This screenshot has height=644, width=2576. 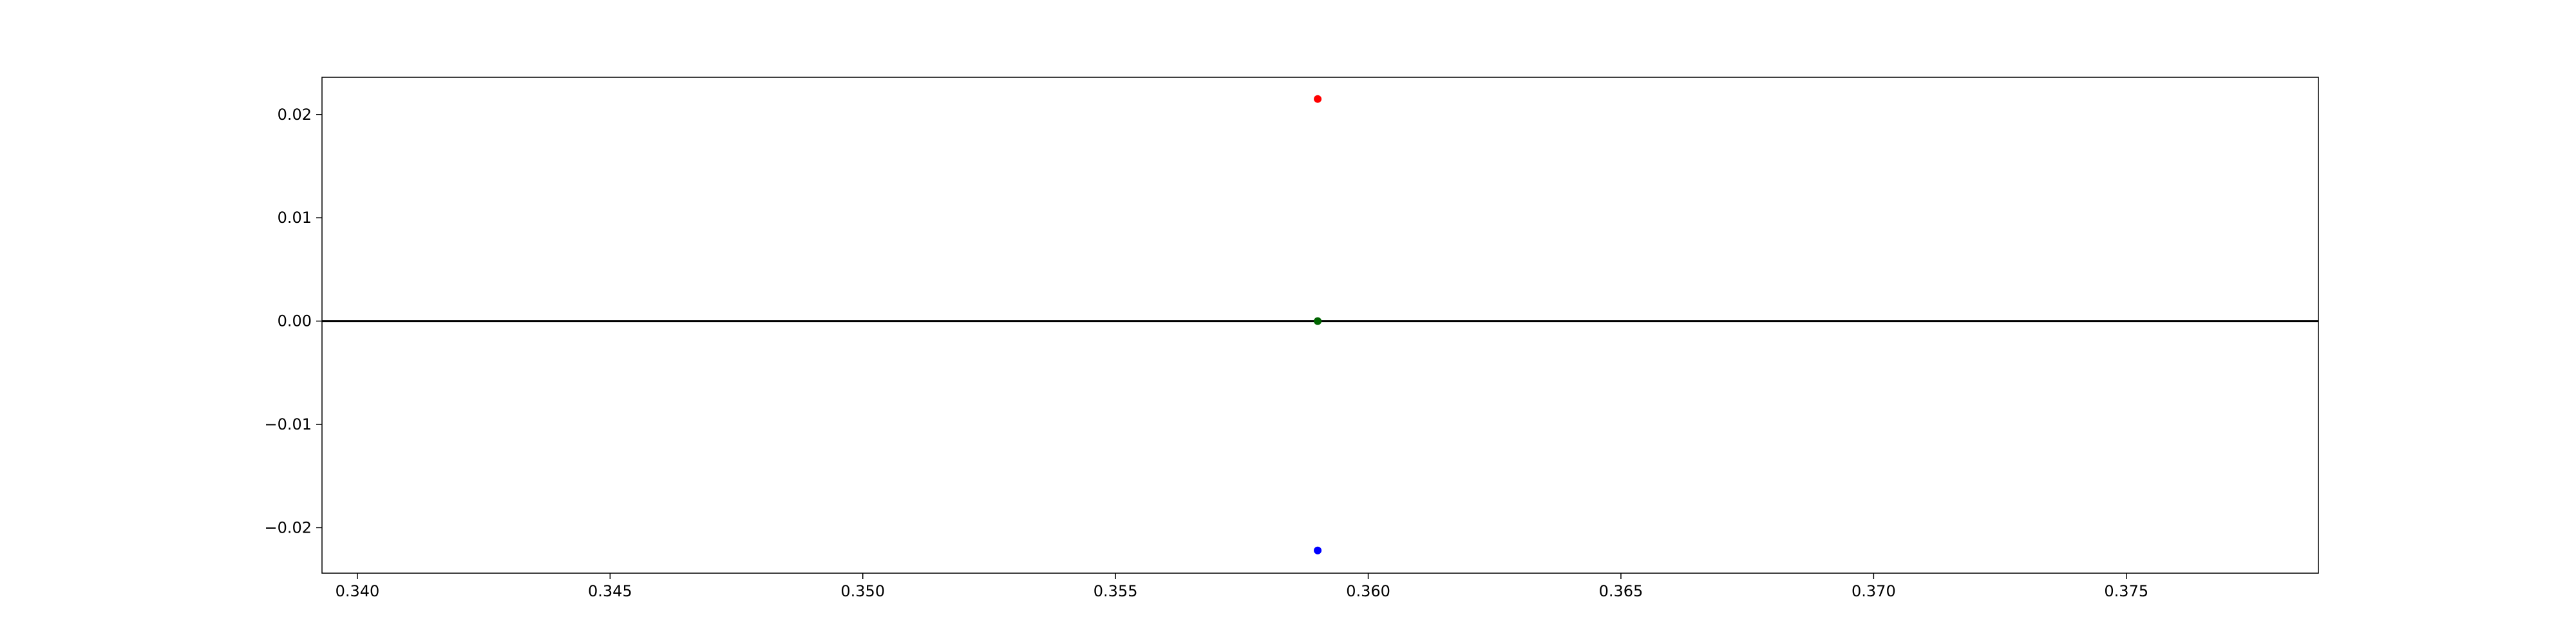 What do you see at coordinates (288, 424) in the screenshot?
I see `y-tick-label: −0.01` at bounding box center [288, 424].